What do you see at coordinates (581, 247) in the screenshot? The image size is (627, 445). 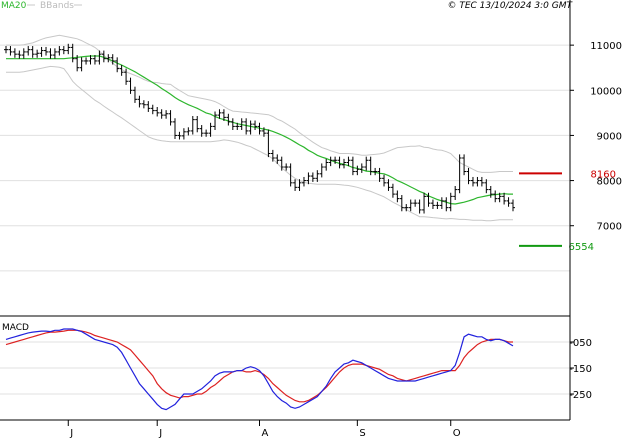 I see `support-label: 6554` at bounding box center [581, 247].